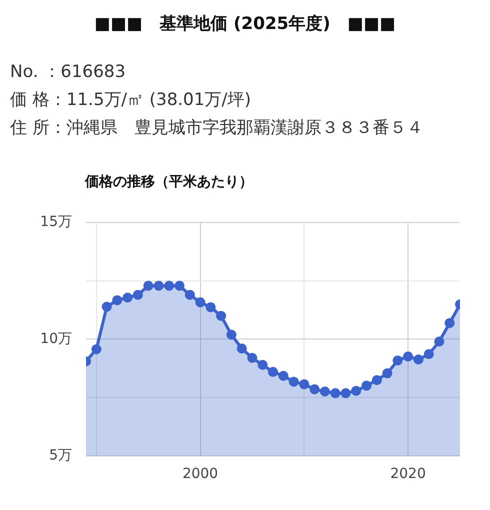 The image size is (490, 510). What do you see at coordinates (169, 182) in the screenshot?
I see `chart-subtitle: 価格の推移（平米あたり）` at bounding box center [169, 182].